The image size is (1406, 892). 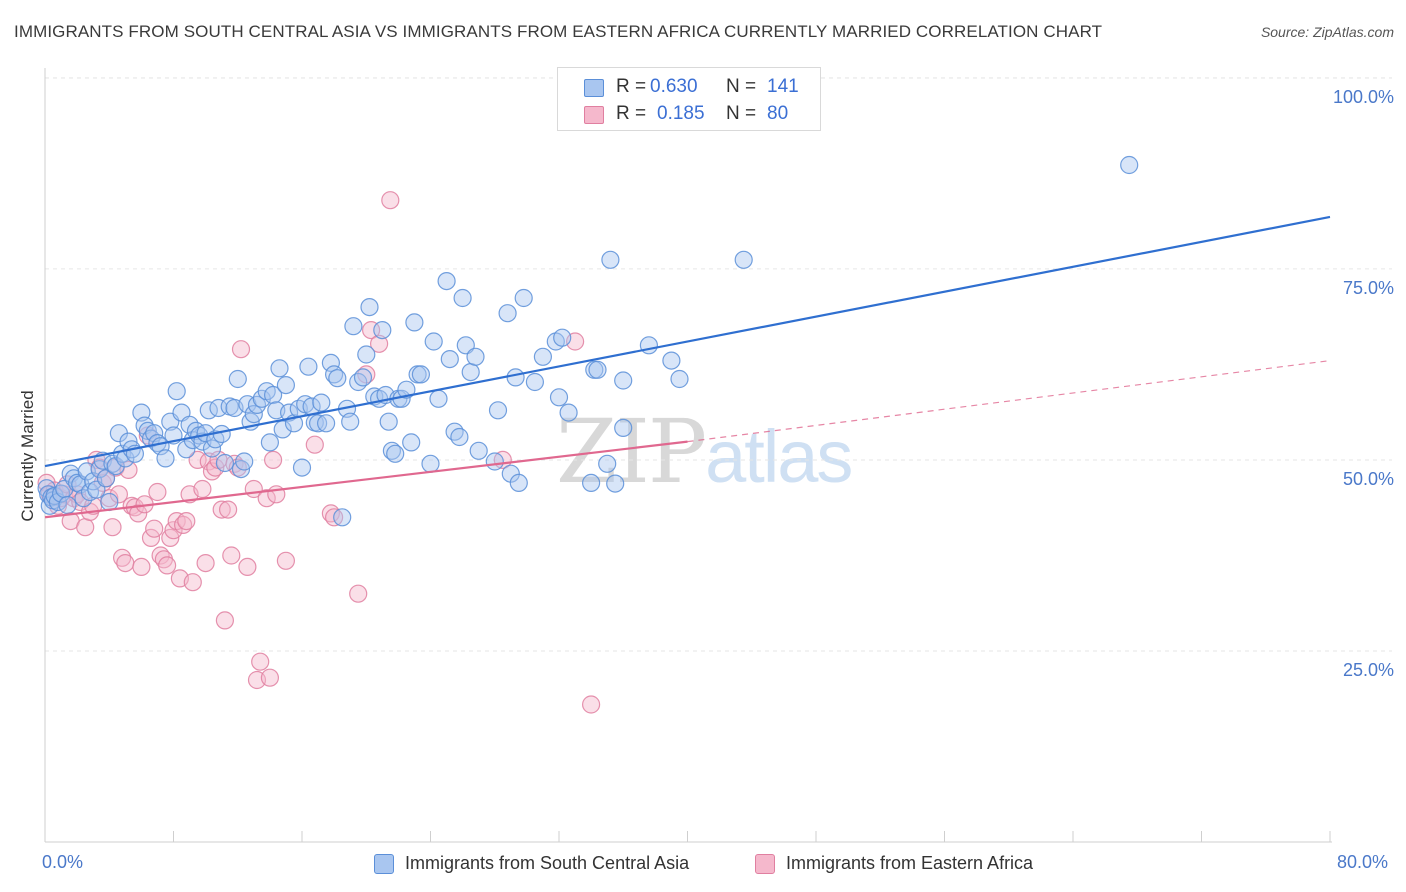 What do you see at coordinates (547, 863) in the screenshot?
I see `series-legend-label: Immigrants from South Central Asia` at bounding box center [547, 863].